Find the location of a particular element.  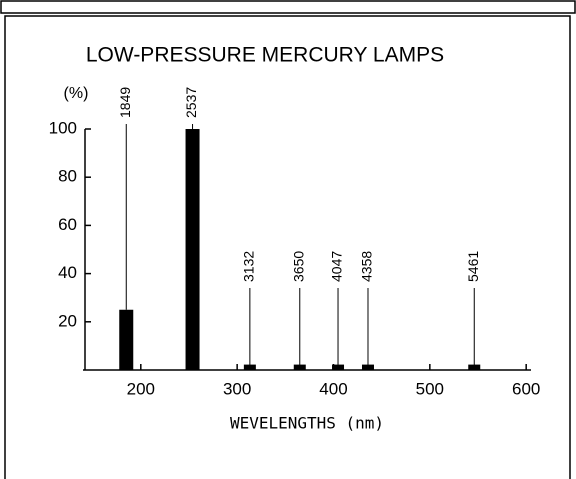

x-tick-label: 500 is located at coordinates (430, 388).